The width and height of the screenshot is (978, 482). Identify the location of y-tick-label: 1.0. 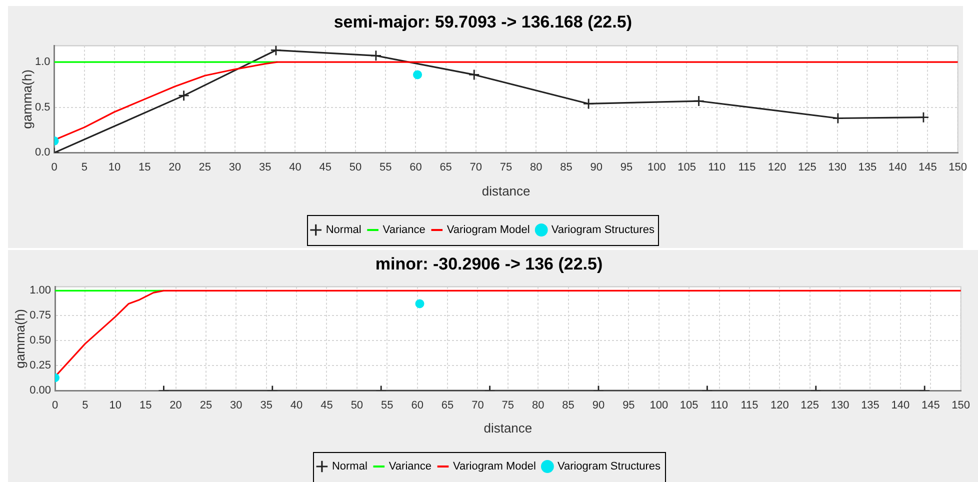
(42, 62).